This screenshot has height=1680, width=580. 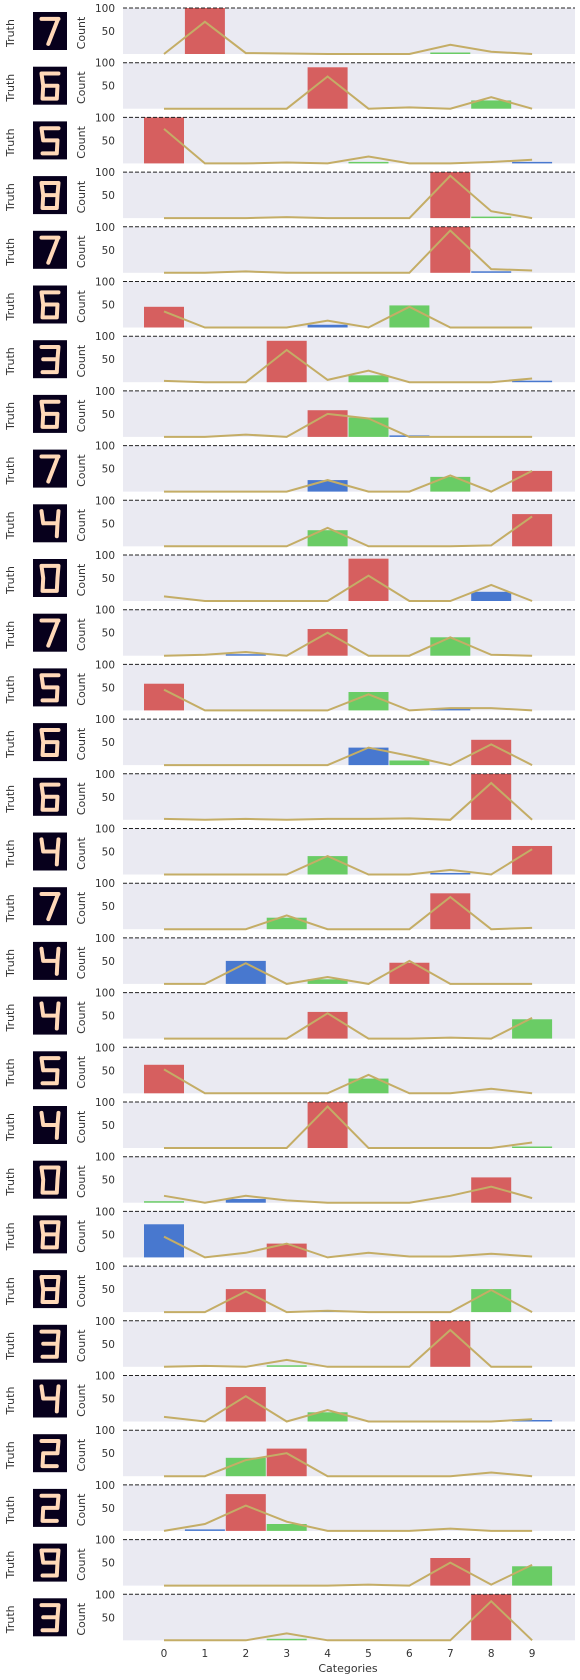 What do you see at coordinates (491, 1654) in the screenshot?
I see `x-tick-label: 8` at bounding box center [491, 1654].